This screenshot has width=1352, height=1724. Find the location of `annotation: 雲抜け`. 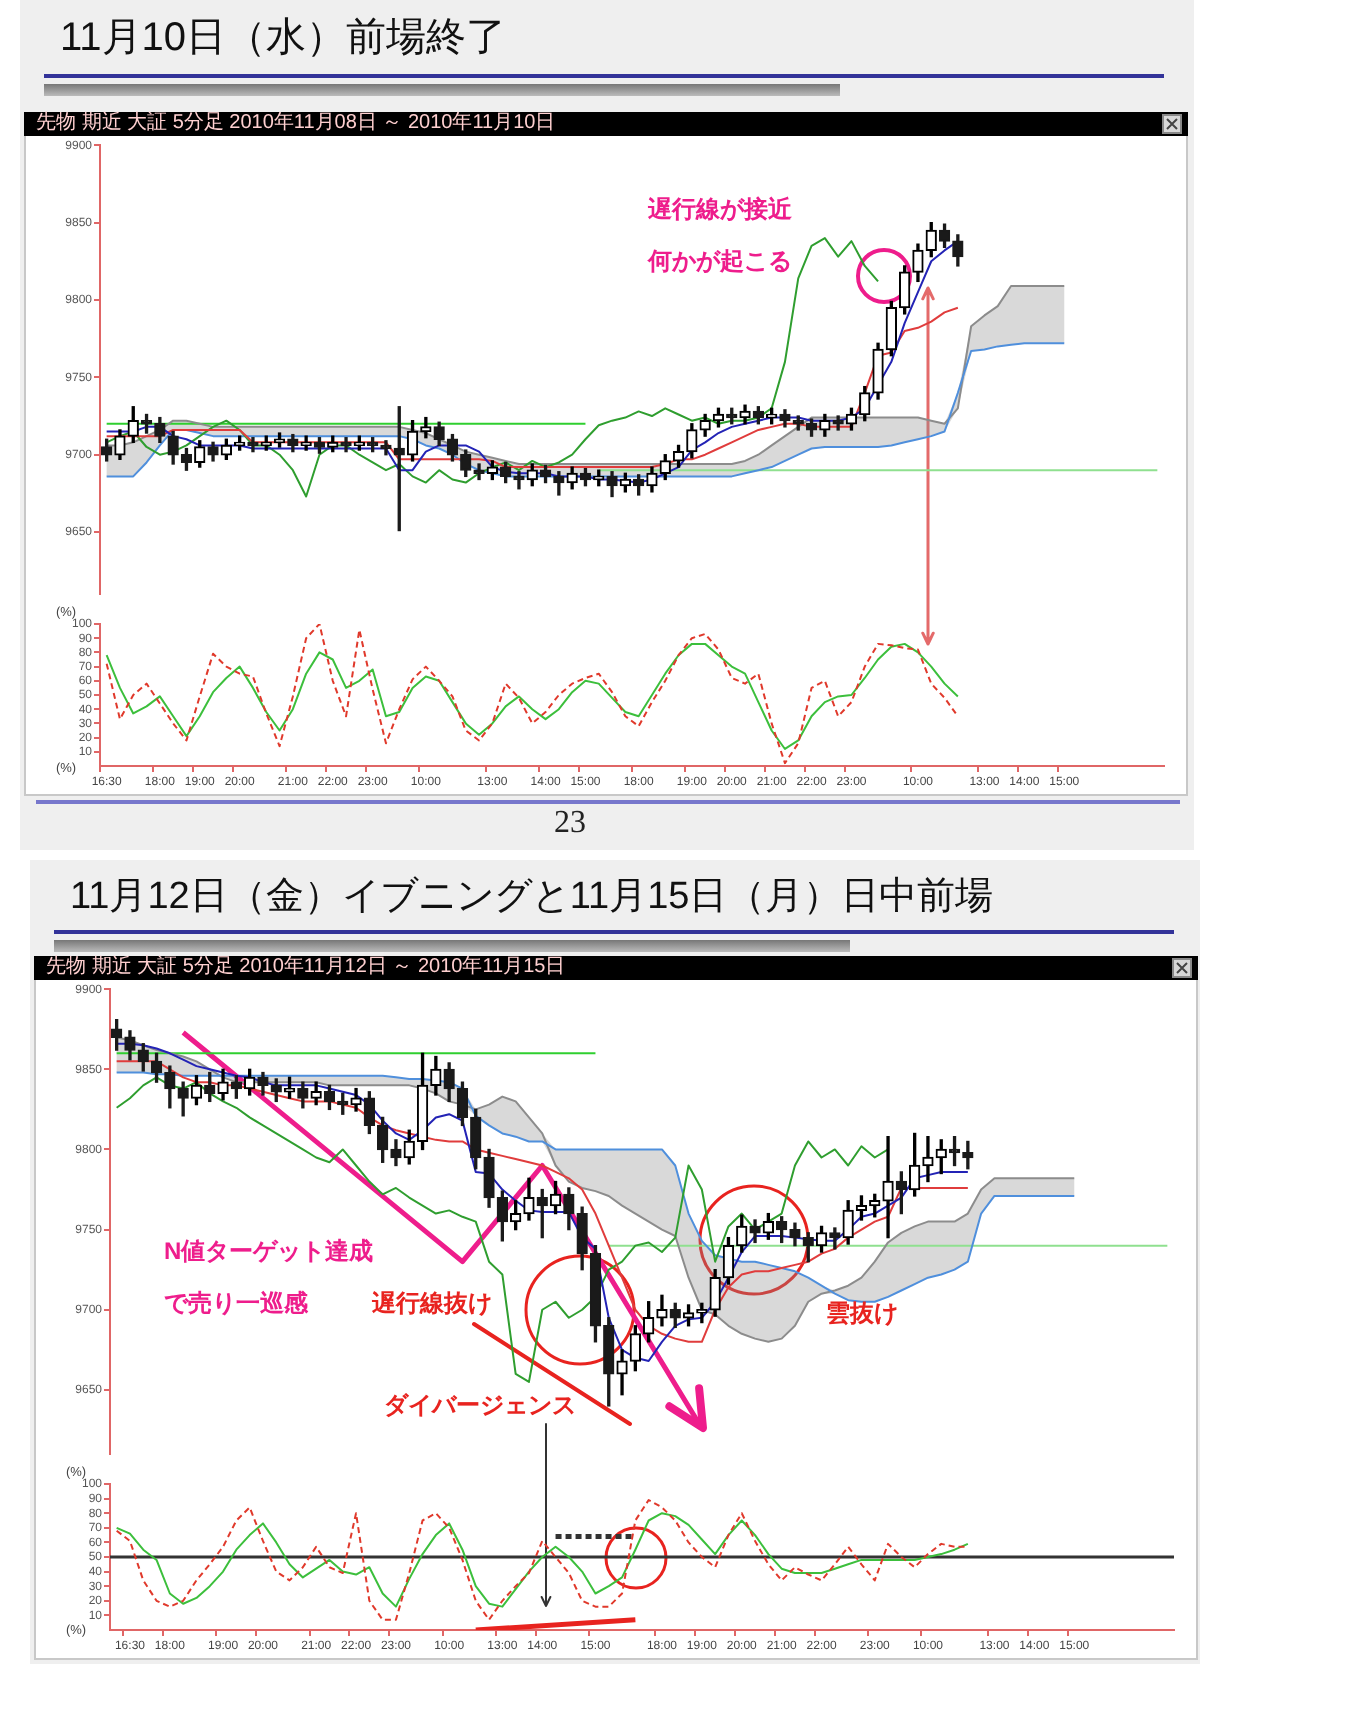

annotation: 雲抜け is located at coordinates (862, 1312).